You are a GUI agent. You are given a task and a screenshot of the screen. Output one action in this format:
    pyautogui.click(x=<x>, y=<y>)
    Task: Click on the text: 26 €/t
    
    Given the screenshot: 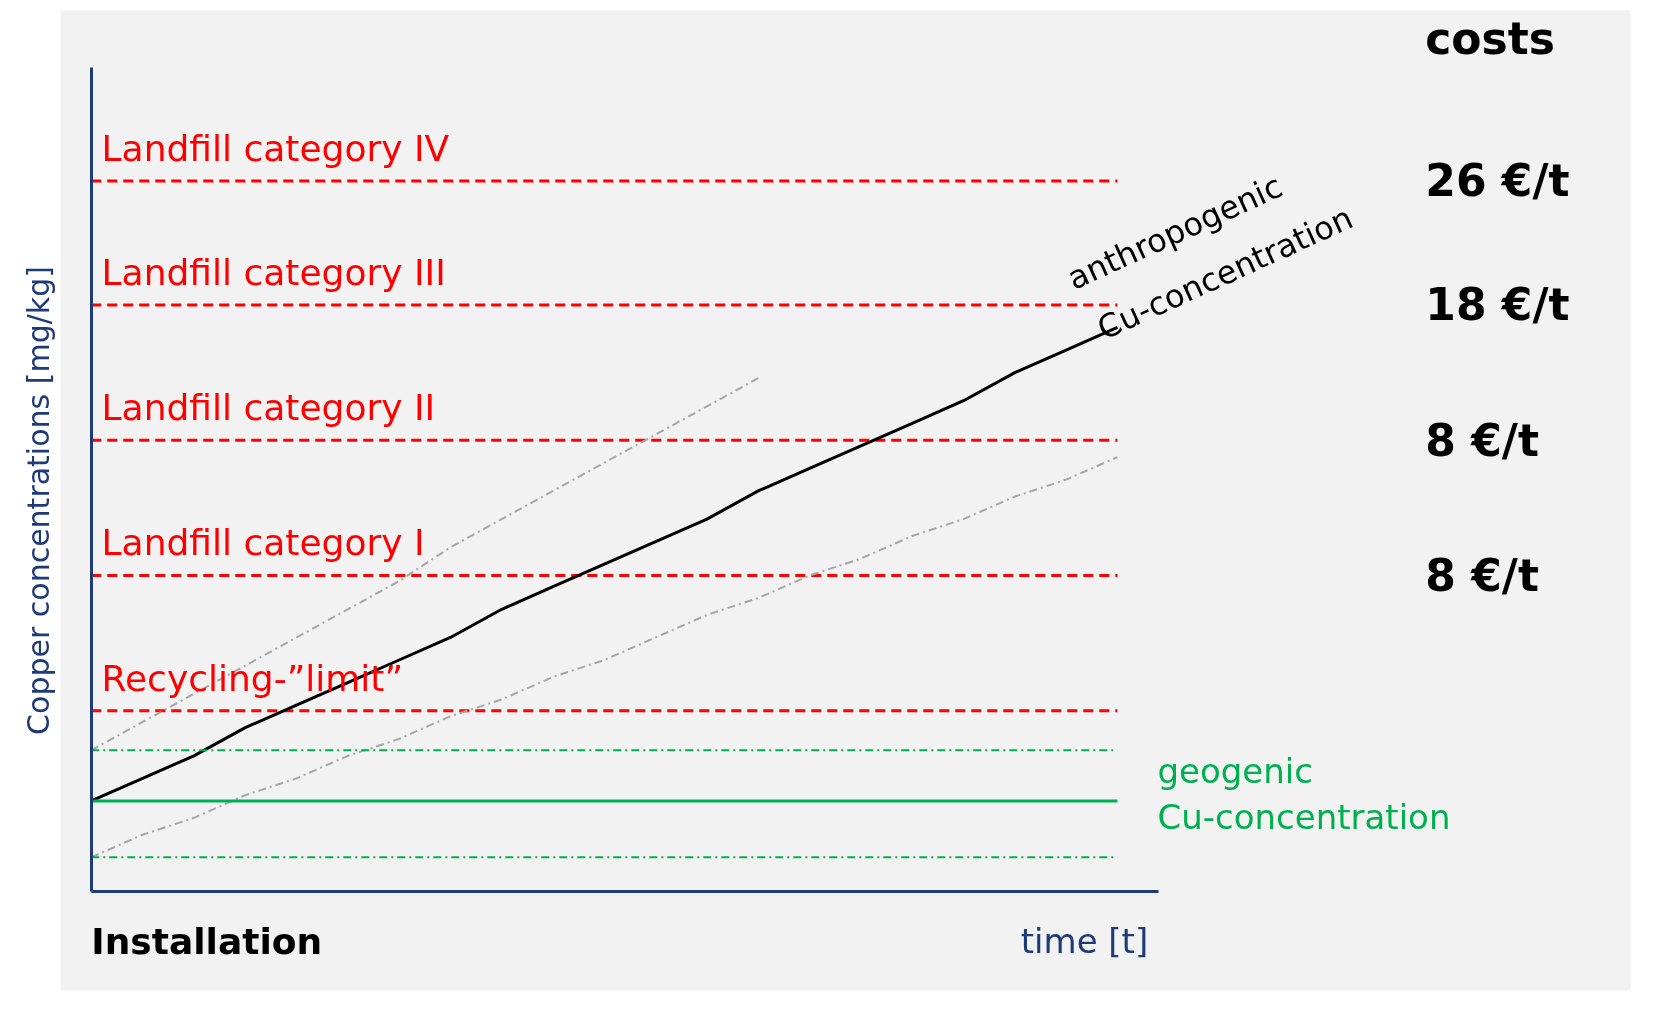 What is the action you would take?
    pyautogui.click(x=1497, y=181)
    